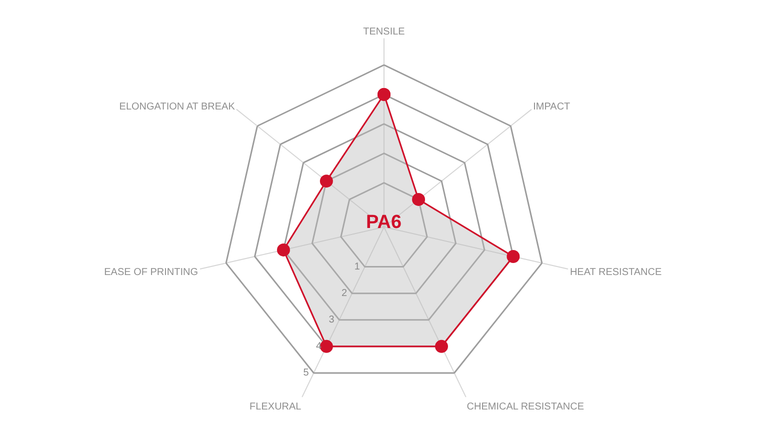 The height and width of the screenshot is (442, 768). What do you see at coordinates (384, 222) in the screenshot?
I see `series-label: PA6` at bounding box center [384, 222].